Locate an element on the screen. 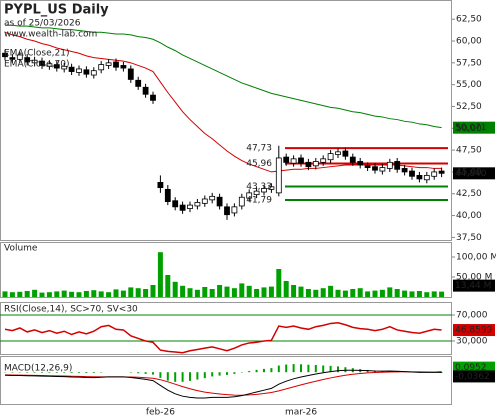 This screenshot has width=496, height=420. chart-subtitle: as of 25/03/2026 is located at coordinates (42, 24).